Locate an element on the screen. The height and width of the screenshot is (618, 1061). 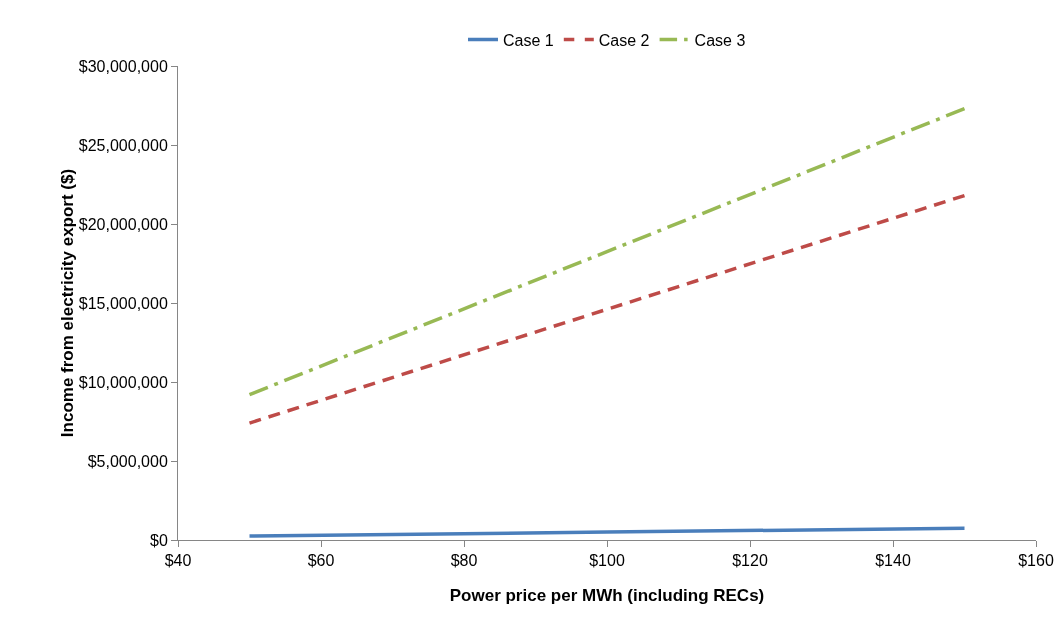
legend-label: Case 1 is located at coordinates (528, 40).